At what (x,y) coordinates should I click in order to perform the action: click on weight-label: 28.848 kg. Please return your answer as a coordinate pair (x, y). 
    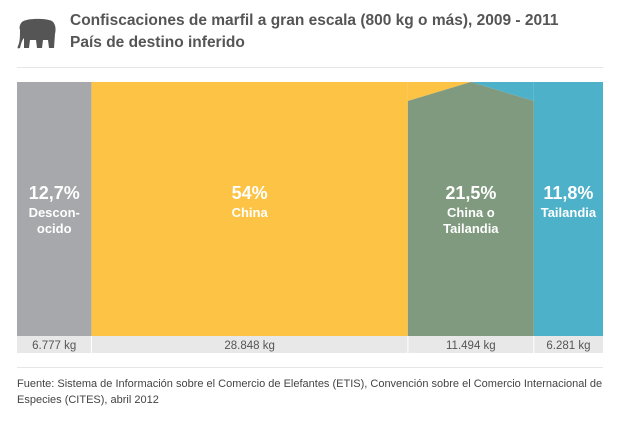
    Looking at the image, I should click on (249, 346).